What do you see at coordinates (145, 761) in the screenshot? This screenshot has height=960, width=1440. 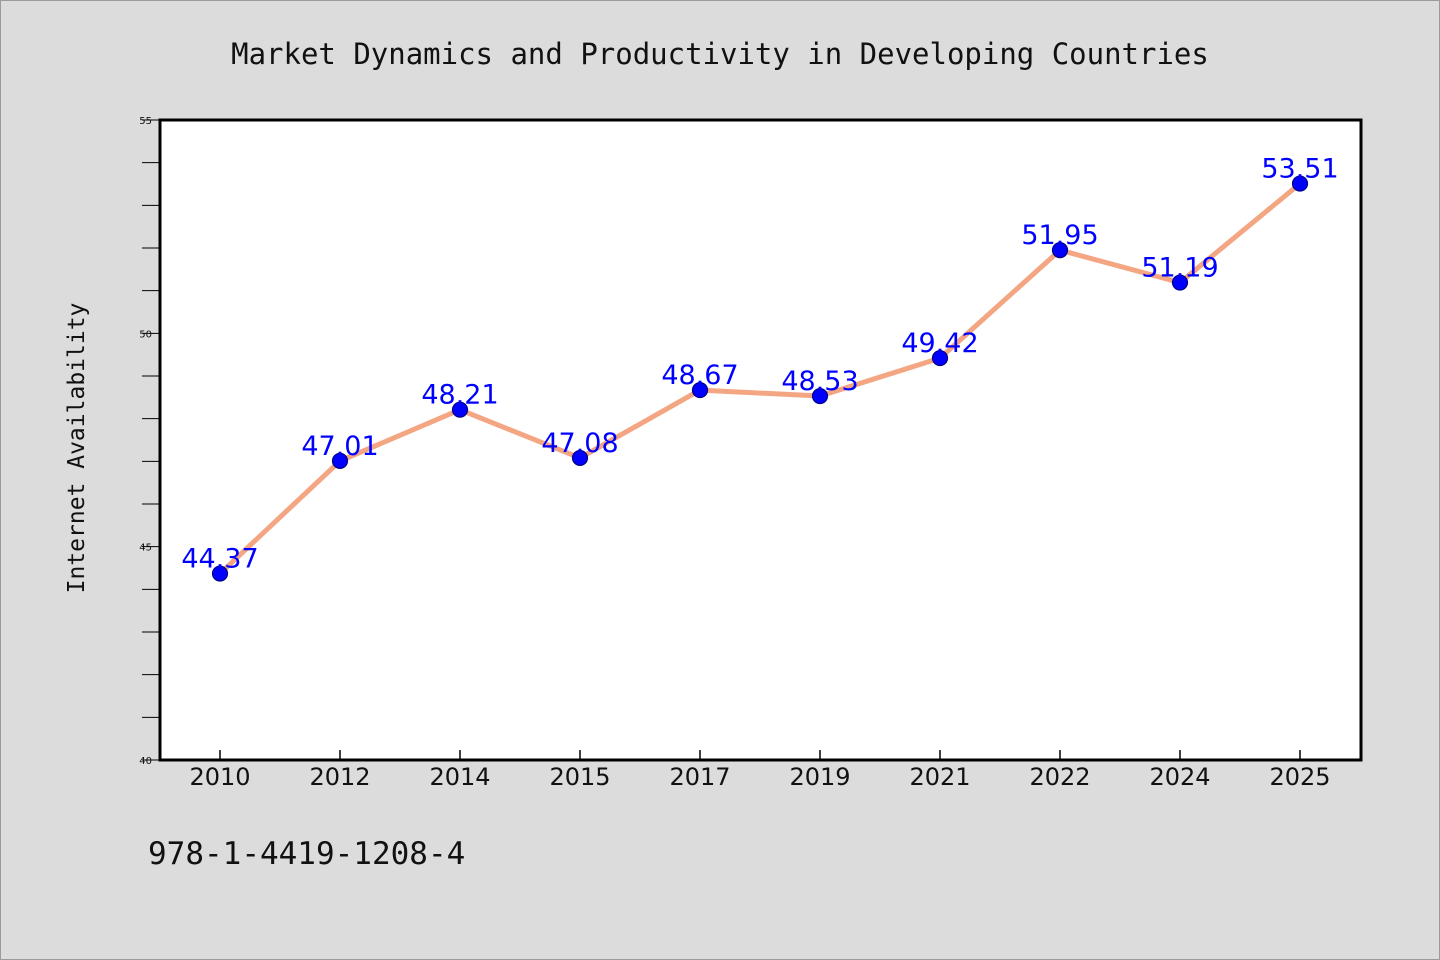 I see `y-tick-label: 40` at bounding box center [145, 761].